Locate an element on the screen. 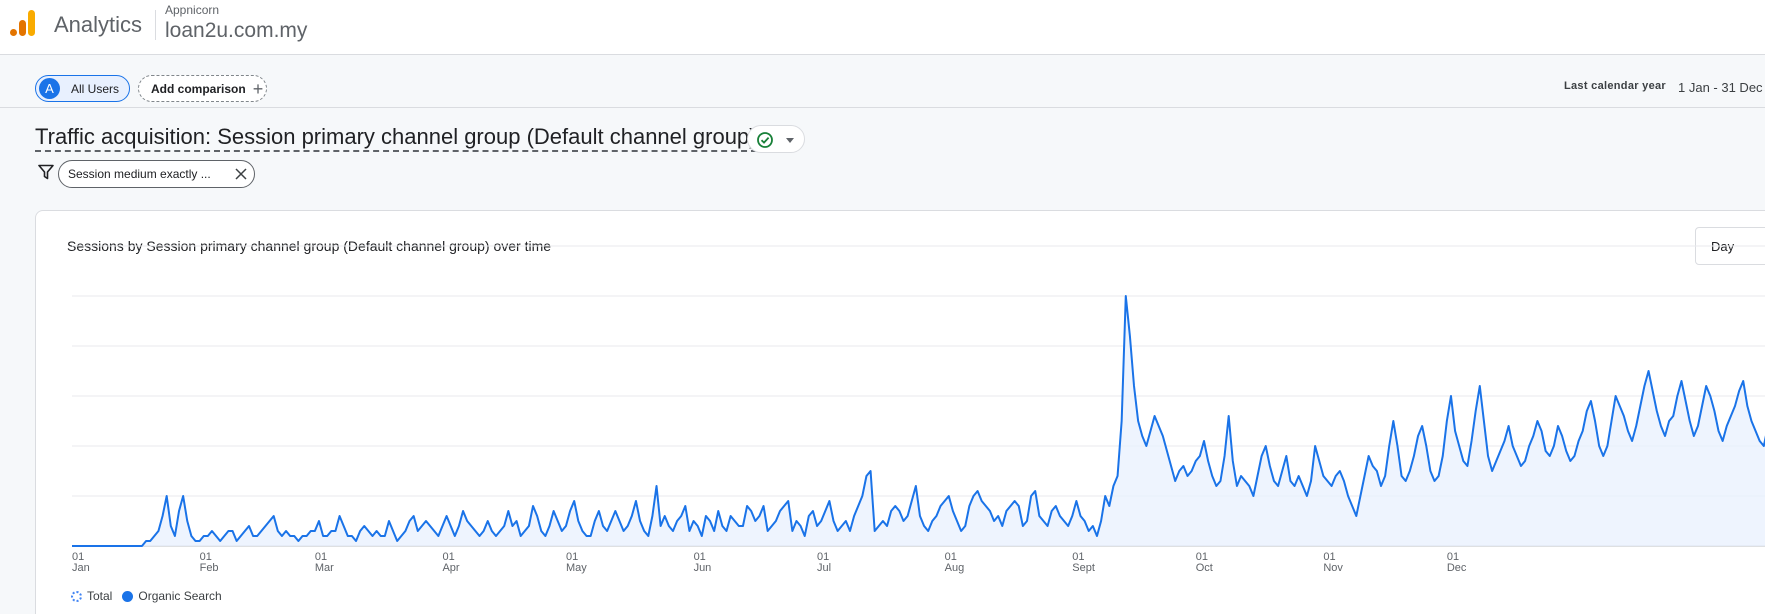  x-tick-month: Sept is located at coordinates (1083, 568).